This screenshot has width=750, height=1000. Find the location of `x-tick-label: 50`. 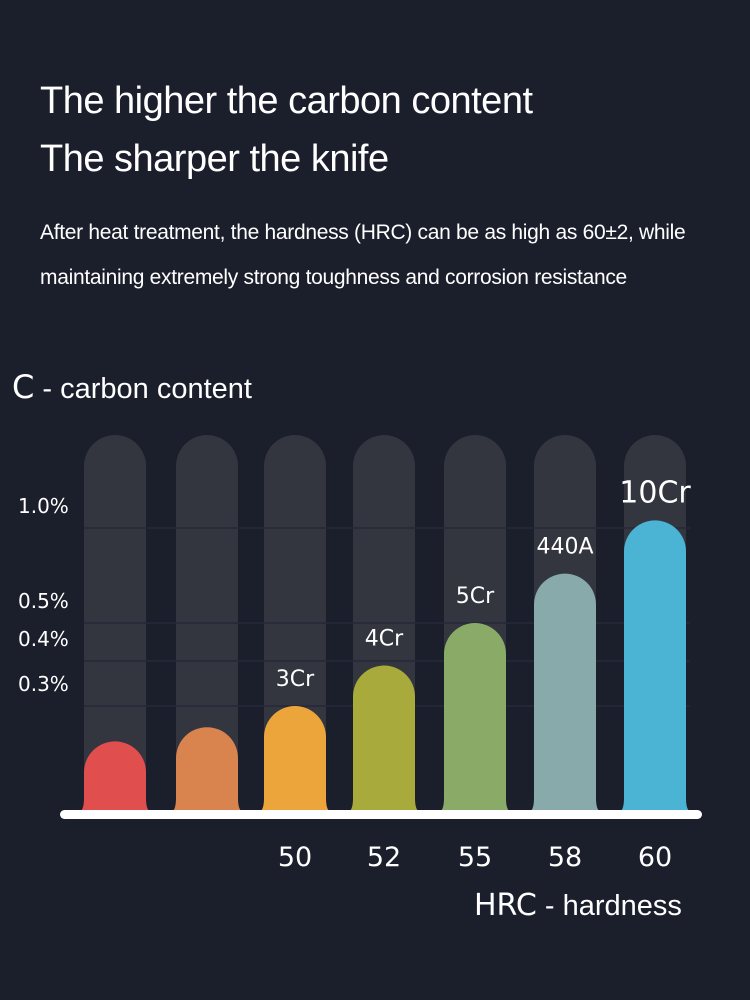

x-tick-label: 50 is located at coordinates (295, 857).